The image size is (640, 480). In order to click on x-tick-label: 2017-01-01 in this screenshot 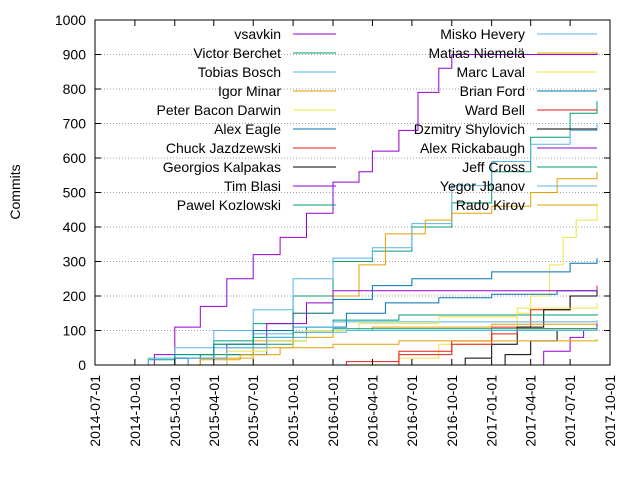, I will do `click(492, 411)`.